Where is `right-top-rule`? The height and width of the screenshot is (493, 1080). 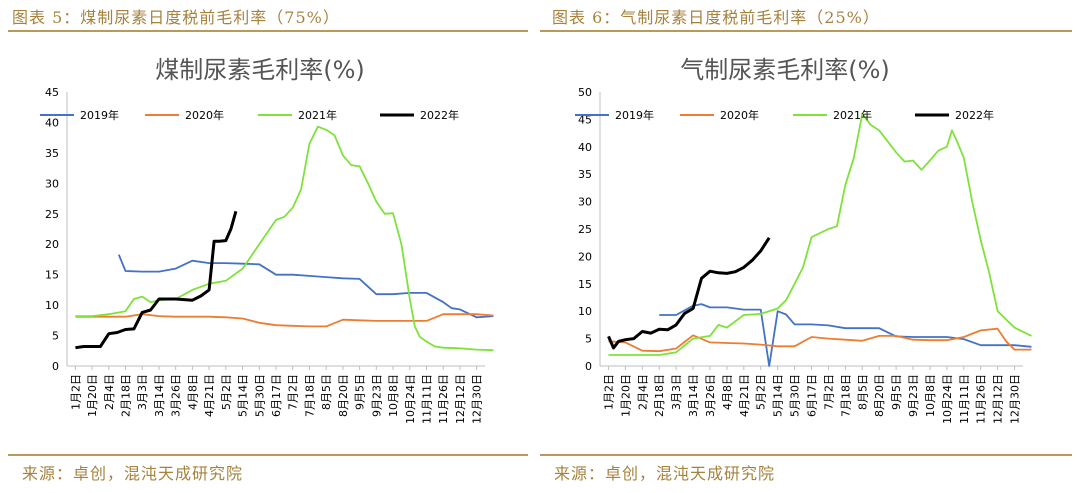 right-top-rule is located at coordinates (806, 31).